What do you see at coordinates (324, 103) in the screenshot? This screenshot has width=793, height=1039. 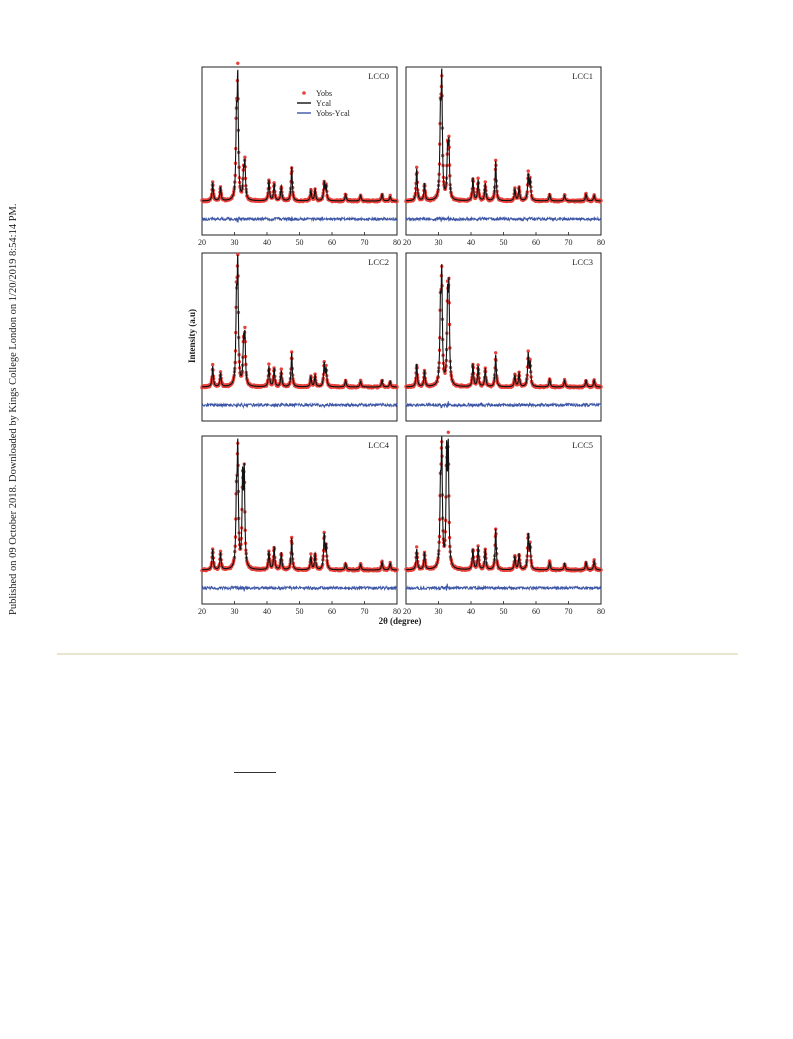 I see `legend-label-ycal: Ycal` at bounding box center [324, 103].